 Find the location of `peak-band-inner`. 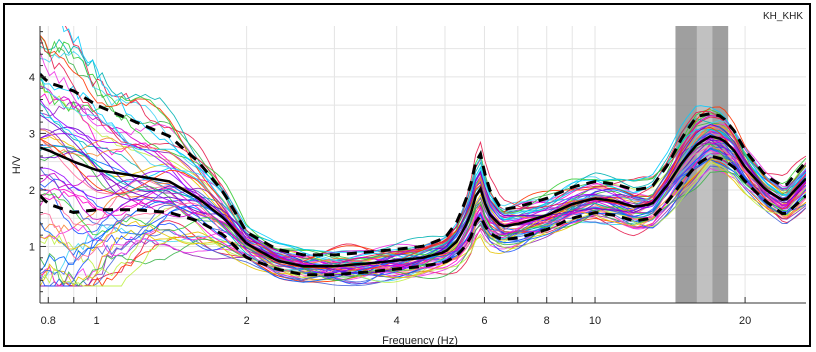

peak-band-inner is located at coordinates (704, 164).